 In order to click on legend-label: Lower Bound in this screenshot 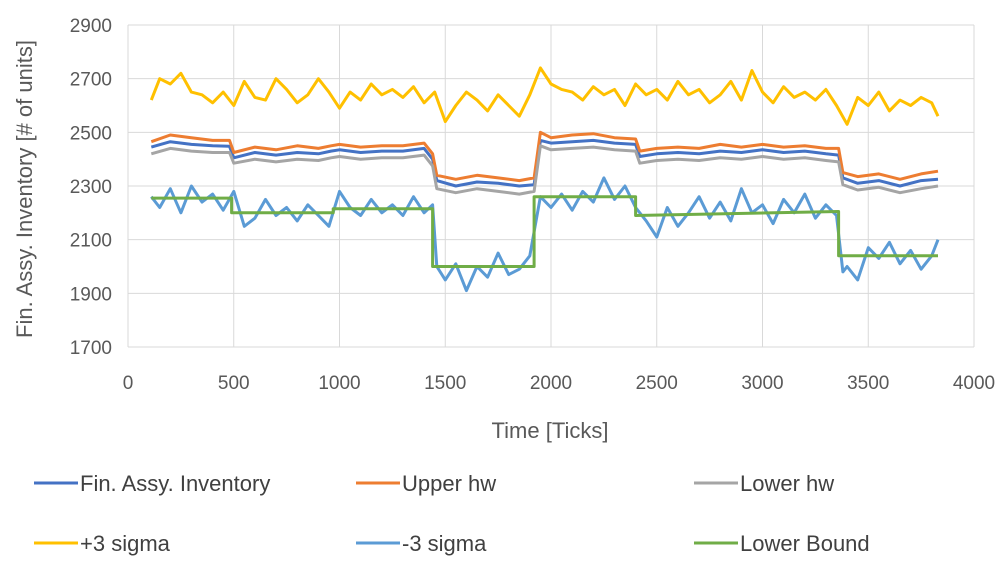, I will do `click(805, 543)`.